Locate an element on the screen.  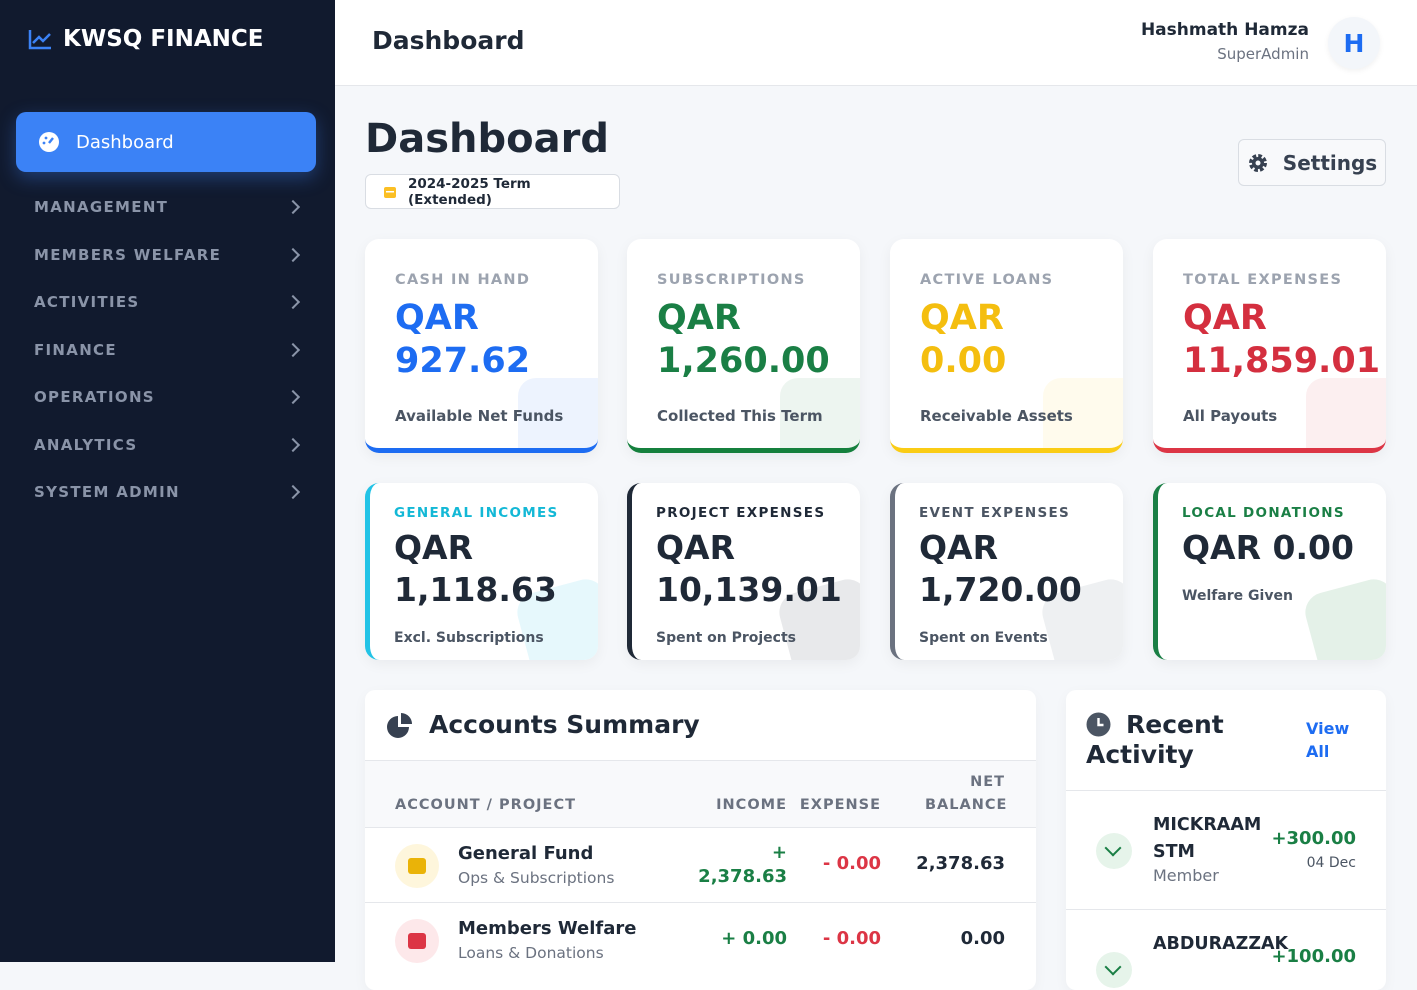
income: + 2,378.63 is located at coordinates (742, 864).